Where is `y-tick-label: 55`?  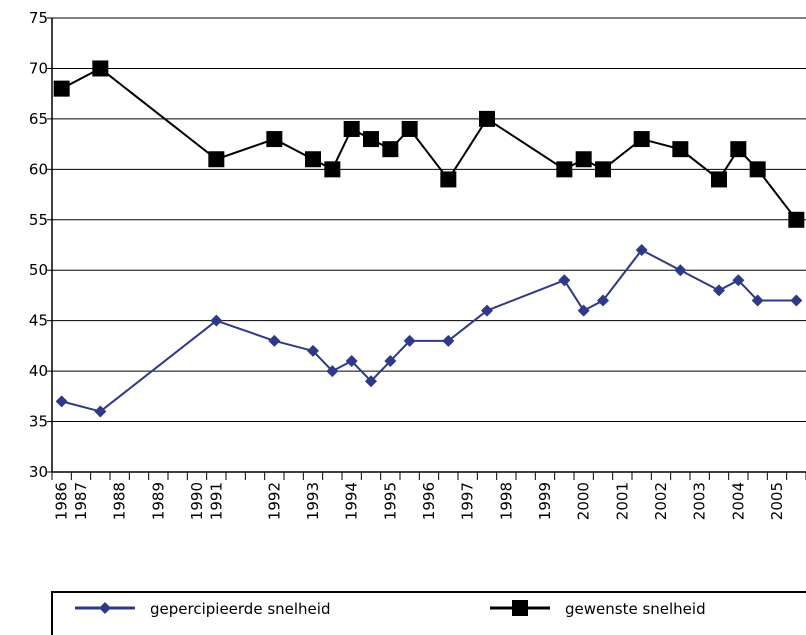 y-tick-label: 55 is located at coordinates (38, 220).